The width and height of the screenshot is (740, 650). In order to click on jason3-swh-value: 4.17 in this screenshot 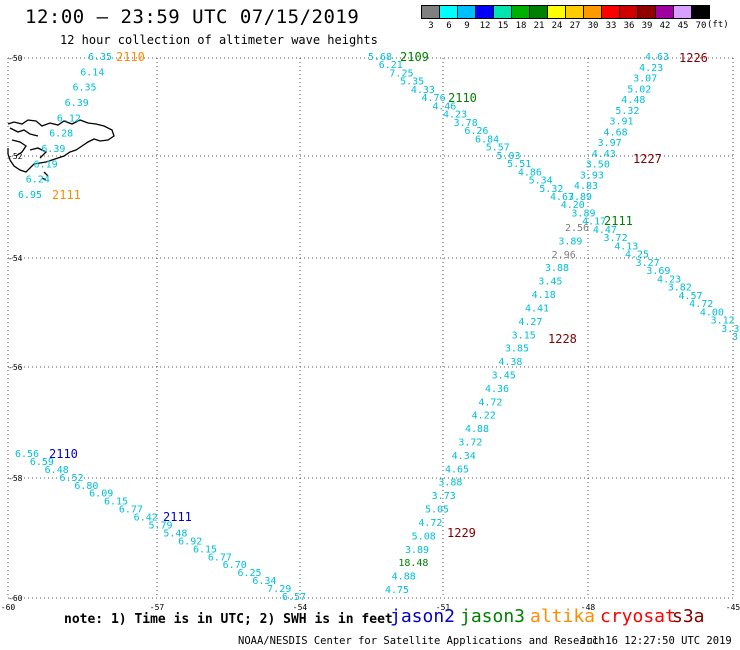, I will do `click(594, 222)`.